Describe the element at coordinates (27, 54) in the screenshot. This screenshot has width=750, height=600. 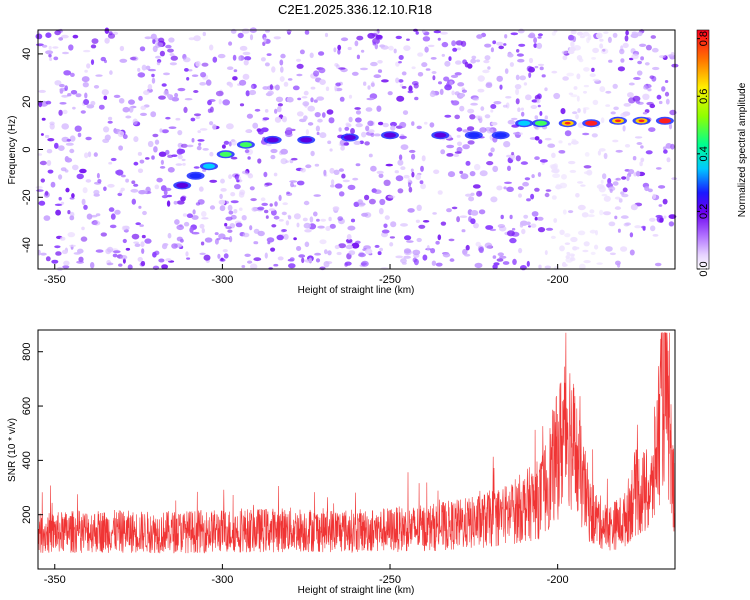
I see `y-tick-label: 40` at that location.